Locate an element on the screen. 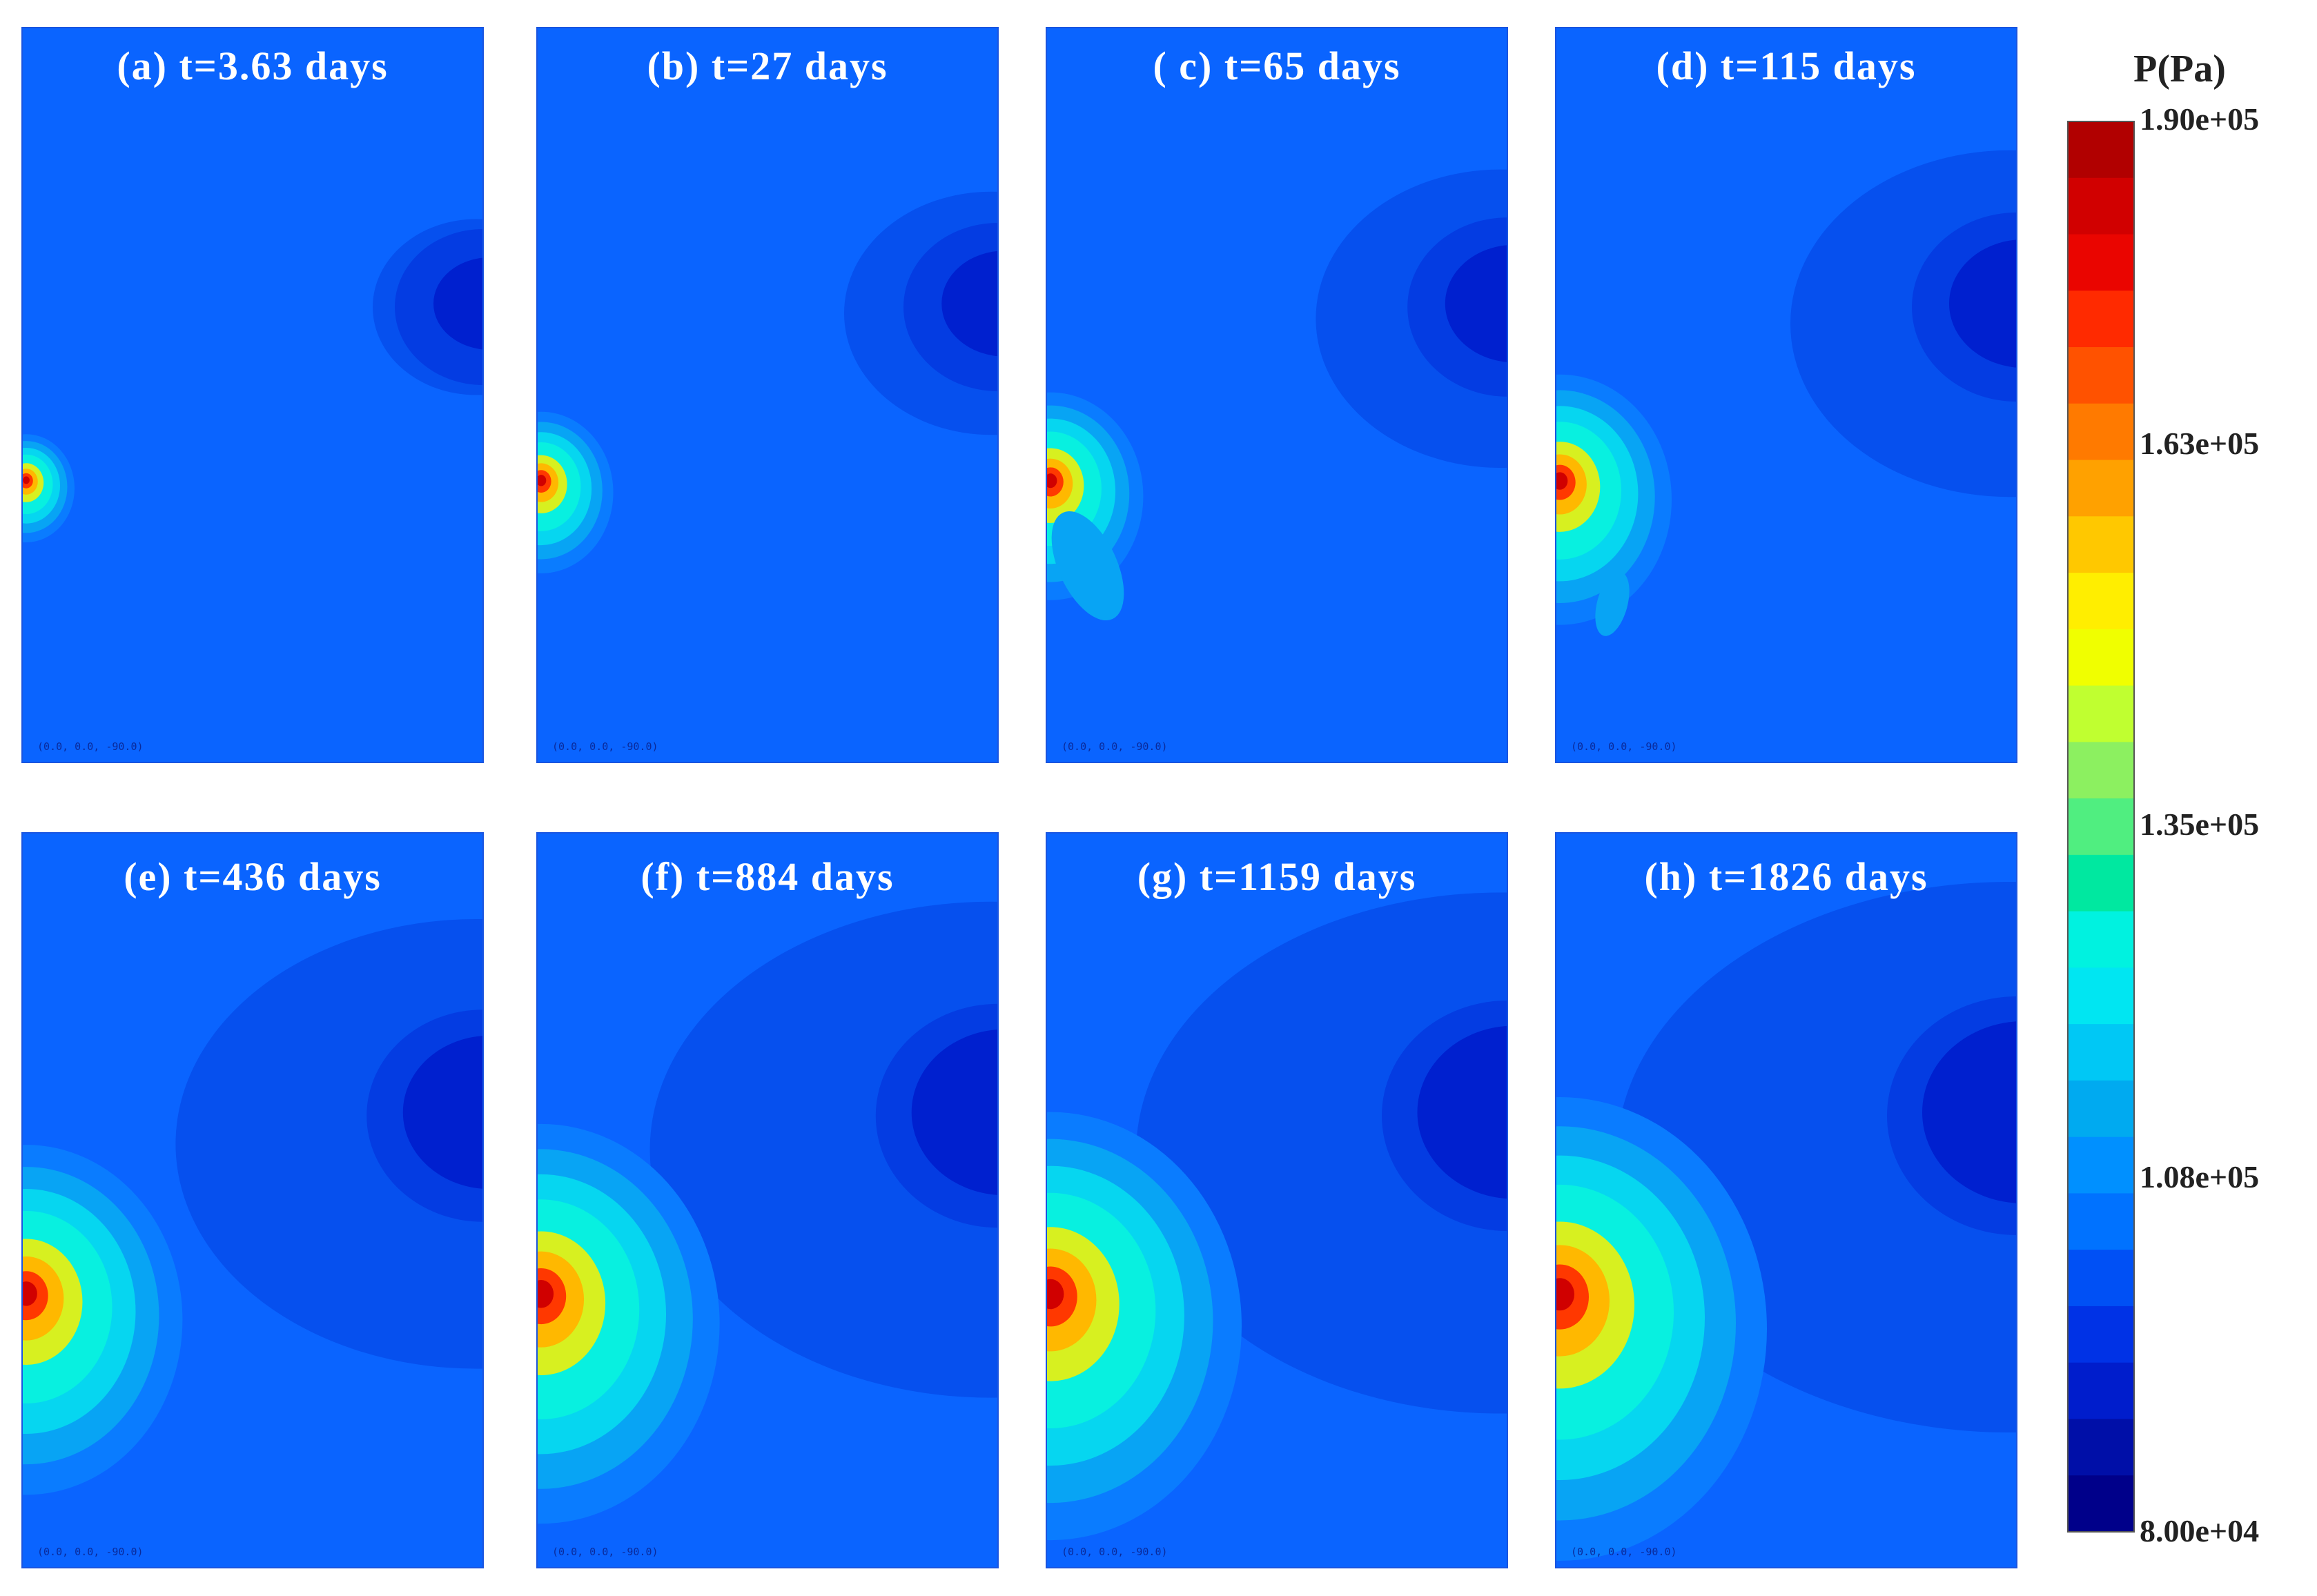 Image resolution: width=2317 pixels, height=1596 pixels. colorbar-border is located at coordinates (2101, 827).